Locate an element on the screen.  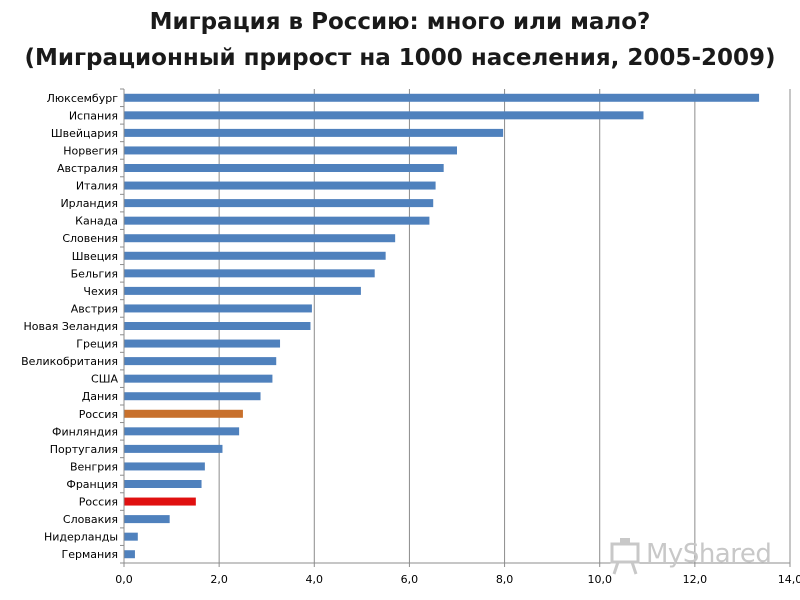
category-label: Люксембург is located at coordinates (83, 98).